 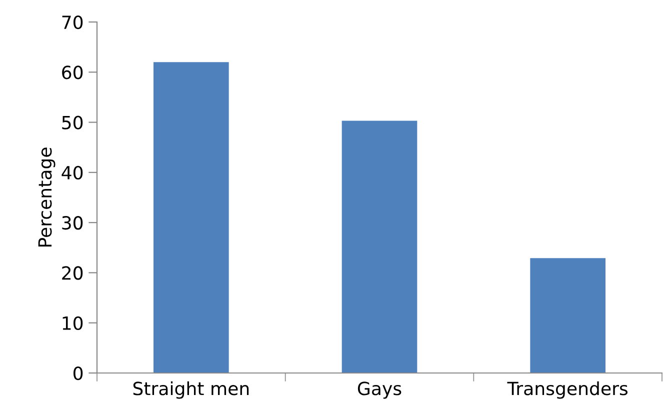 What do you see at coordinates (72, 22) in the screenshot?
I see `y-tick-label: 70` at bounding box center [72, 22].